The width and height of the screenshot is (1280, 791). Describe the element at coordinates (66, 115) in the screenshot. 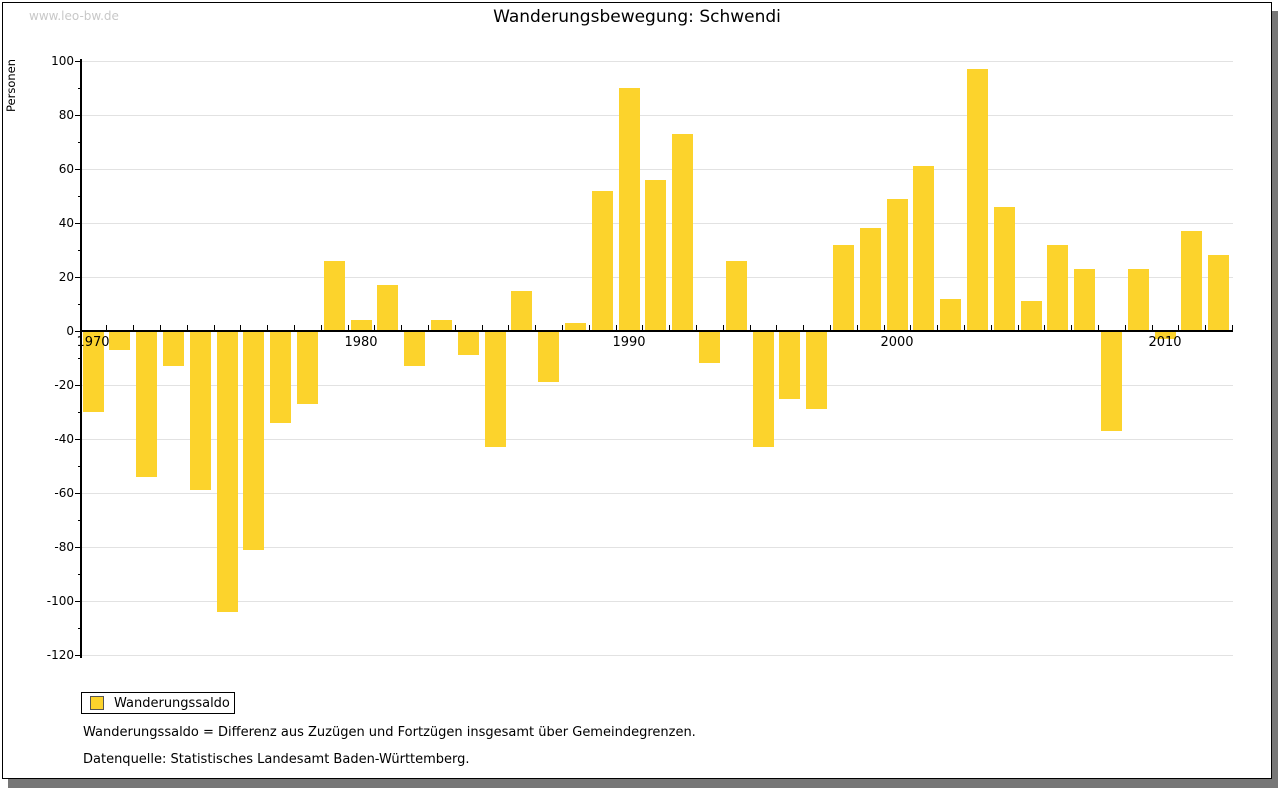

I see `y-tick-label-80: 80` at that location.